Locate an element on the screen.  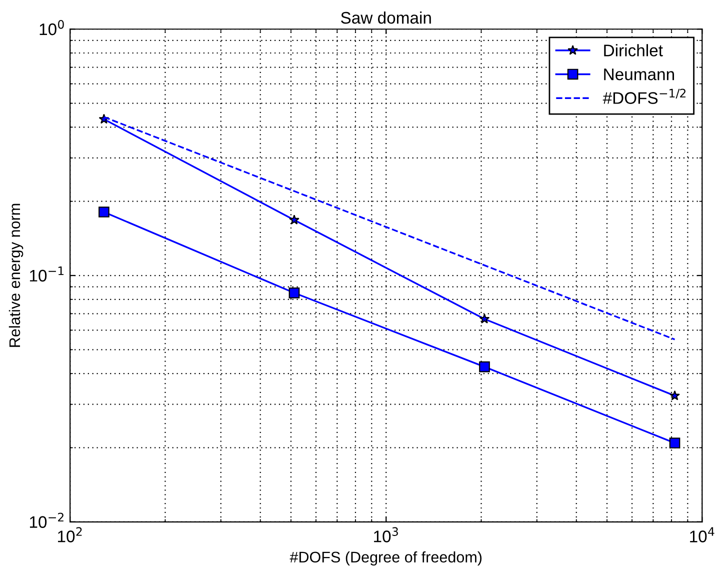
chart-title: Saw domain is located at coordinates (386, 17).